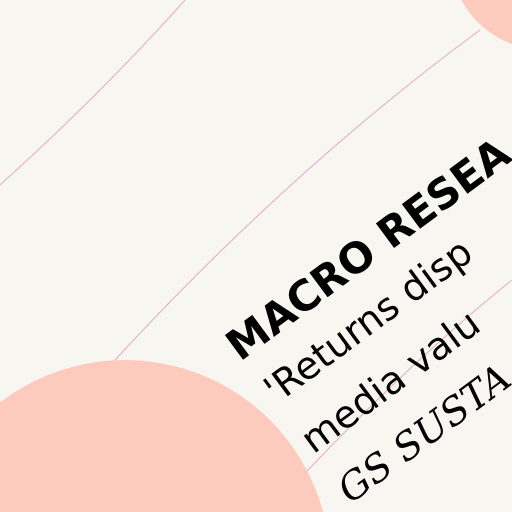 This screenshot has height=512, width=512. Describe the element at coordinates (93, 93) in the screenshot. I see `curve-line` at that location.